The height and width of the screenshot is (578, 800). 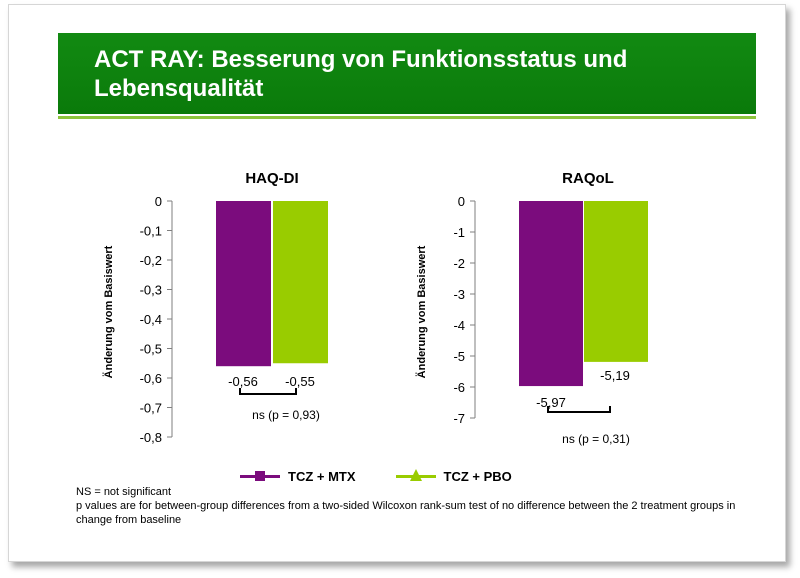 I want to click on y-tick-label-raqol: -5, so click(x=459, y=356).